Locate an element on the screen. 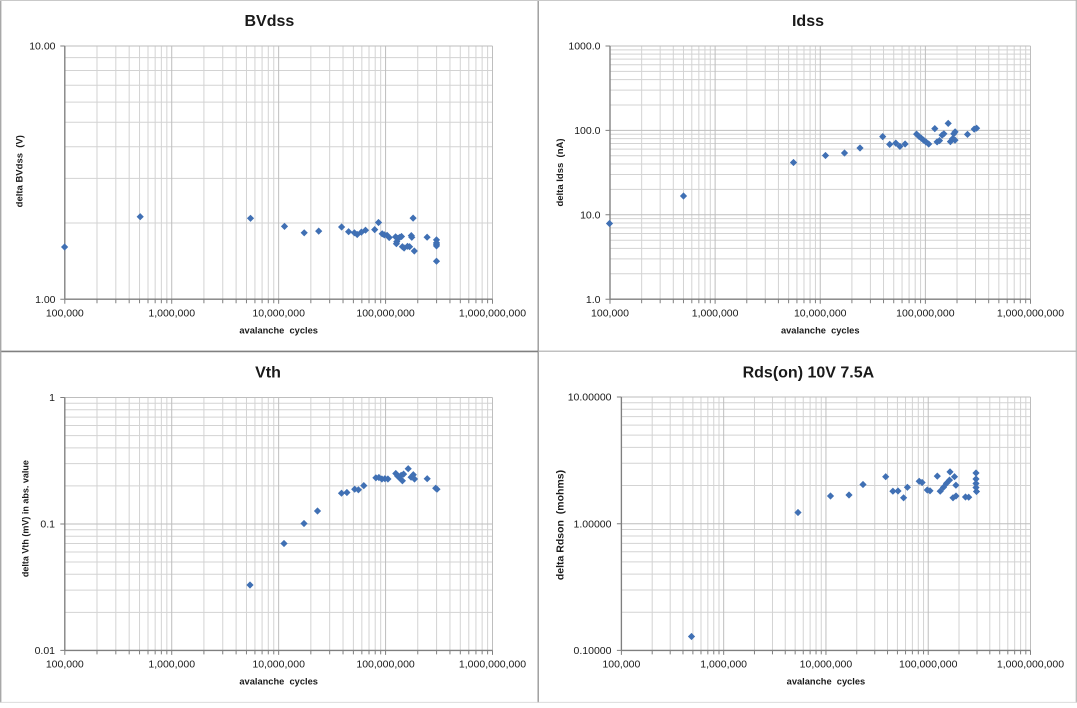  svg-text: 100.0 is located at coordinates (587, 131).